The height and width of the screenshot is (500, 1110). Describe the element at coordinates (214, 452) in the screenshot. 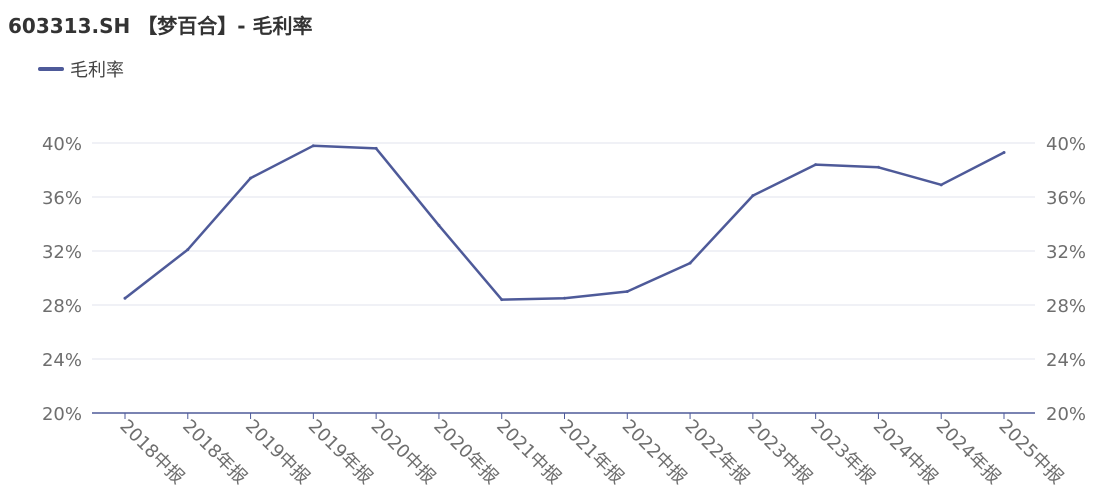

I see `x-tick-label: 2018年报` at that location.